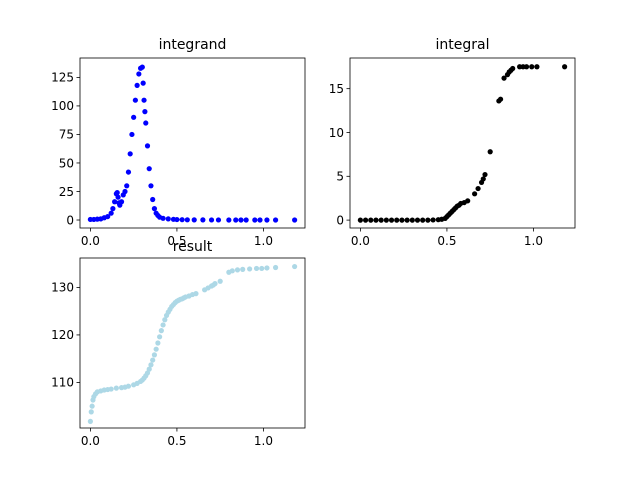  I want to click on integral-title: integral, so click(463, 45).